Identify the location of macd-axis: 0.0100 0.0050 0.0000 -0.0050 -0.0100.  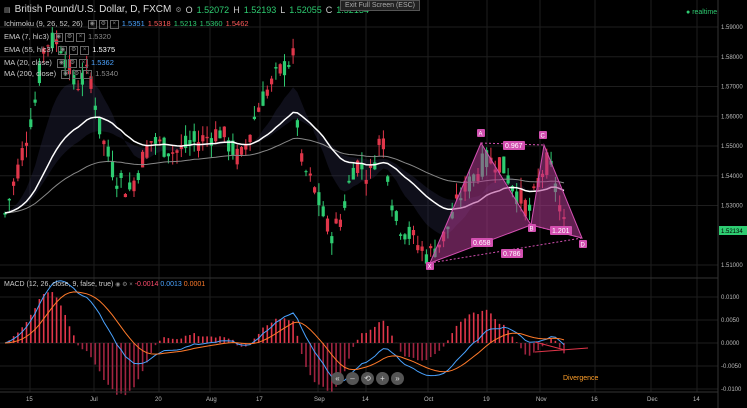
(731, 344).